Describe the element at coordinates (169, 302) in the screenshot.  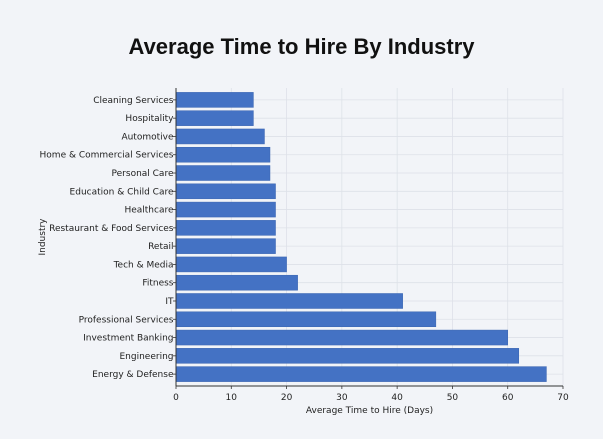
I see `y-tick-label: IT` at that location.